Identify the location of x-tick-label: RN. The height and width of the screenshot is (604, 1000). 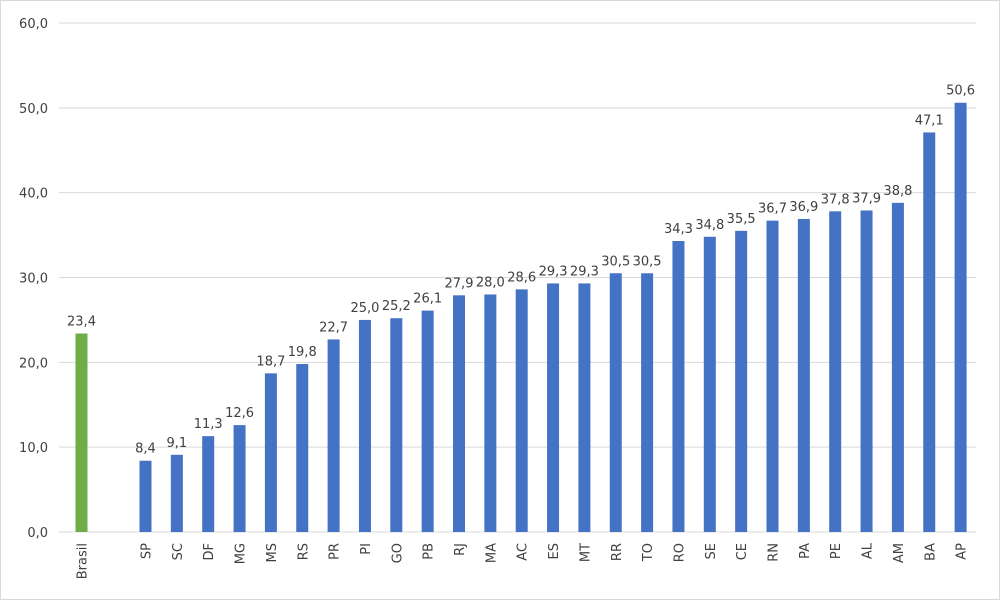
(774, 552).